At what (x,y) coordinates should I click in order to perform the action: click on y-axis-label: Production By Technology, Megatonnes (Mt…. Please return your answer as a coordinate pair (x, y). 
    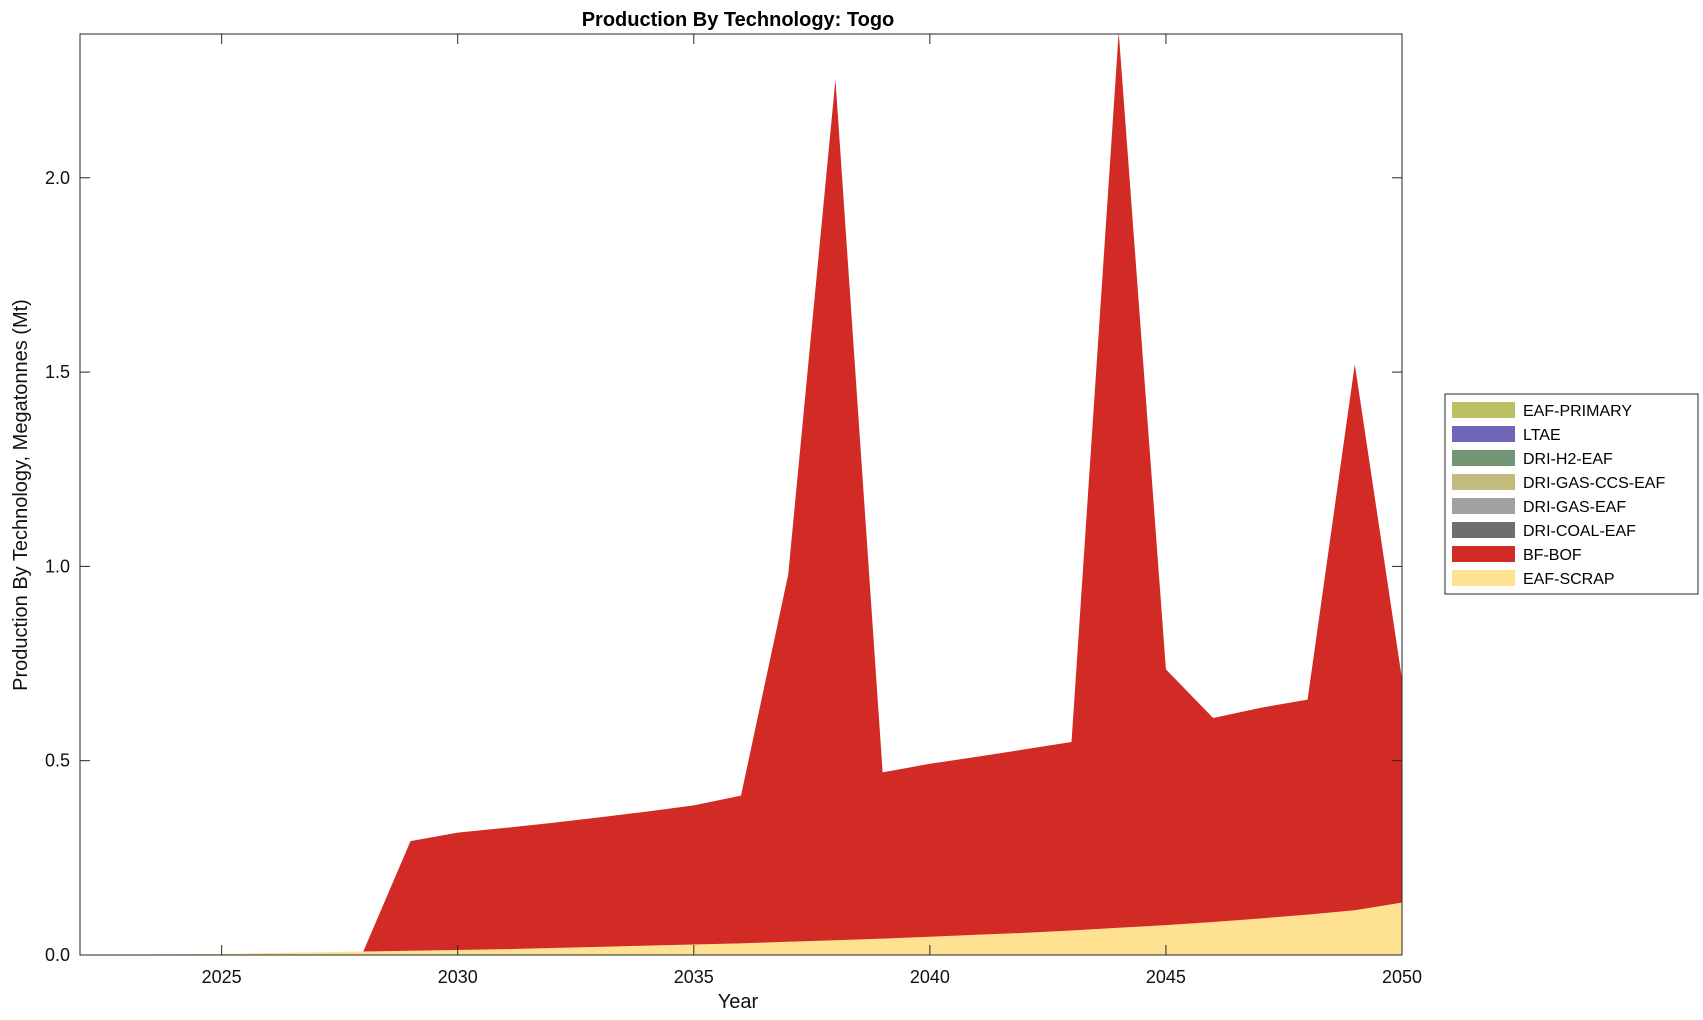
    Looking at the image, I should click on (21, 495).